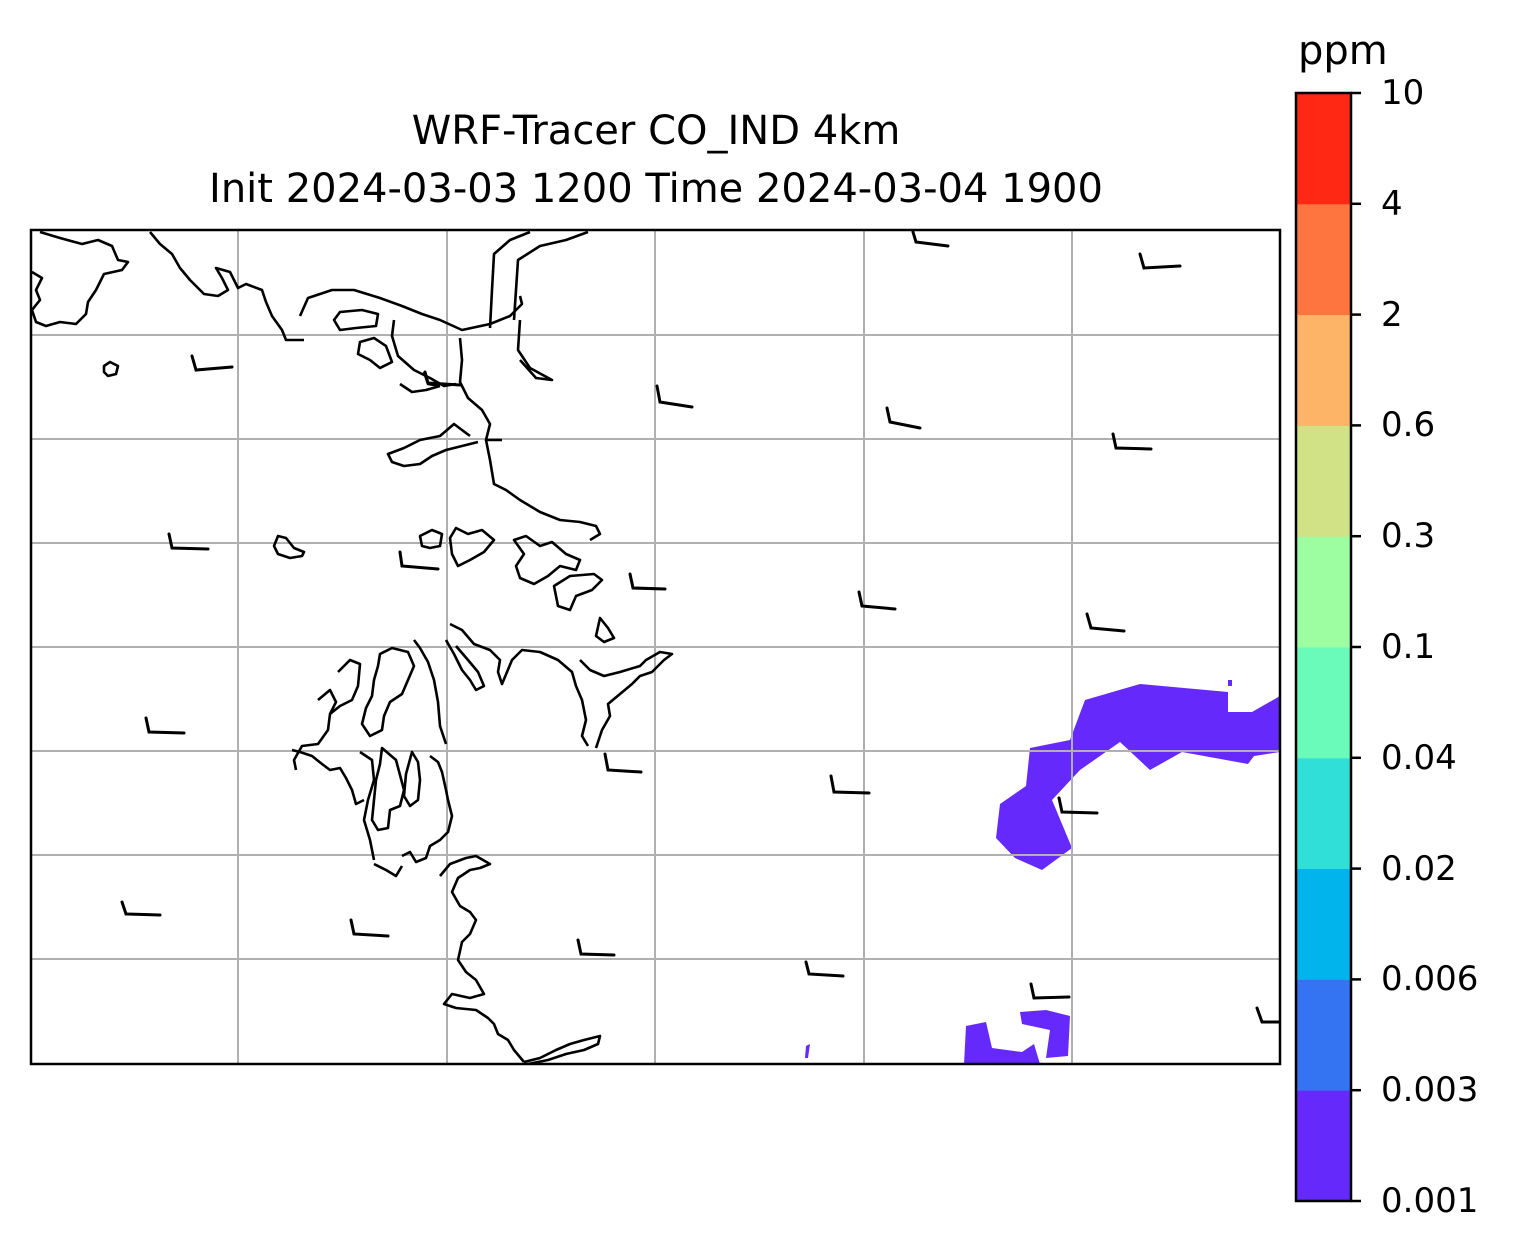  What do you see at coordinates (1356, 647) in the screenshot?
I see `colorbar-ticks` at bounding box center [1356, 647].